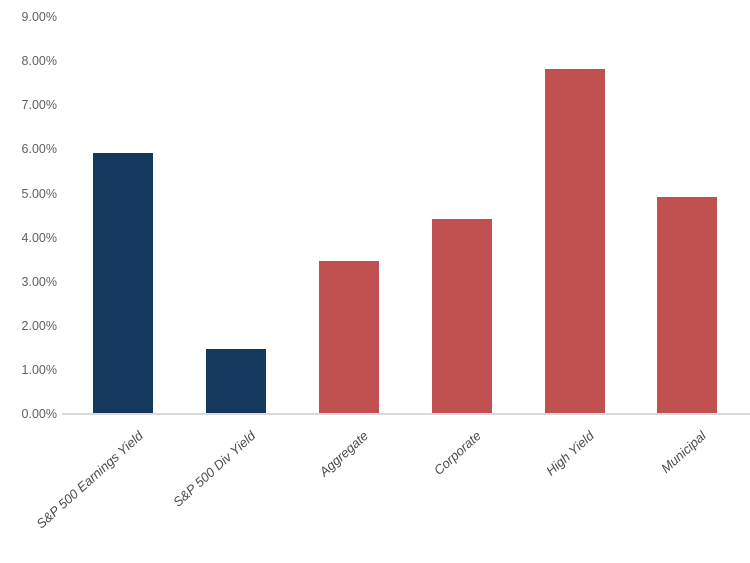  I want to click on y-axis-tick-label-1: 1.00%, so click(39, 369).